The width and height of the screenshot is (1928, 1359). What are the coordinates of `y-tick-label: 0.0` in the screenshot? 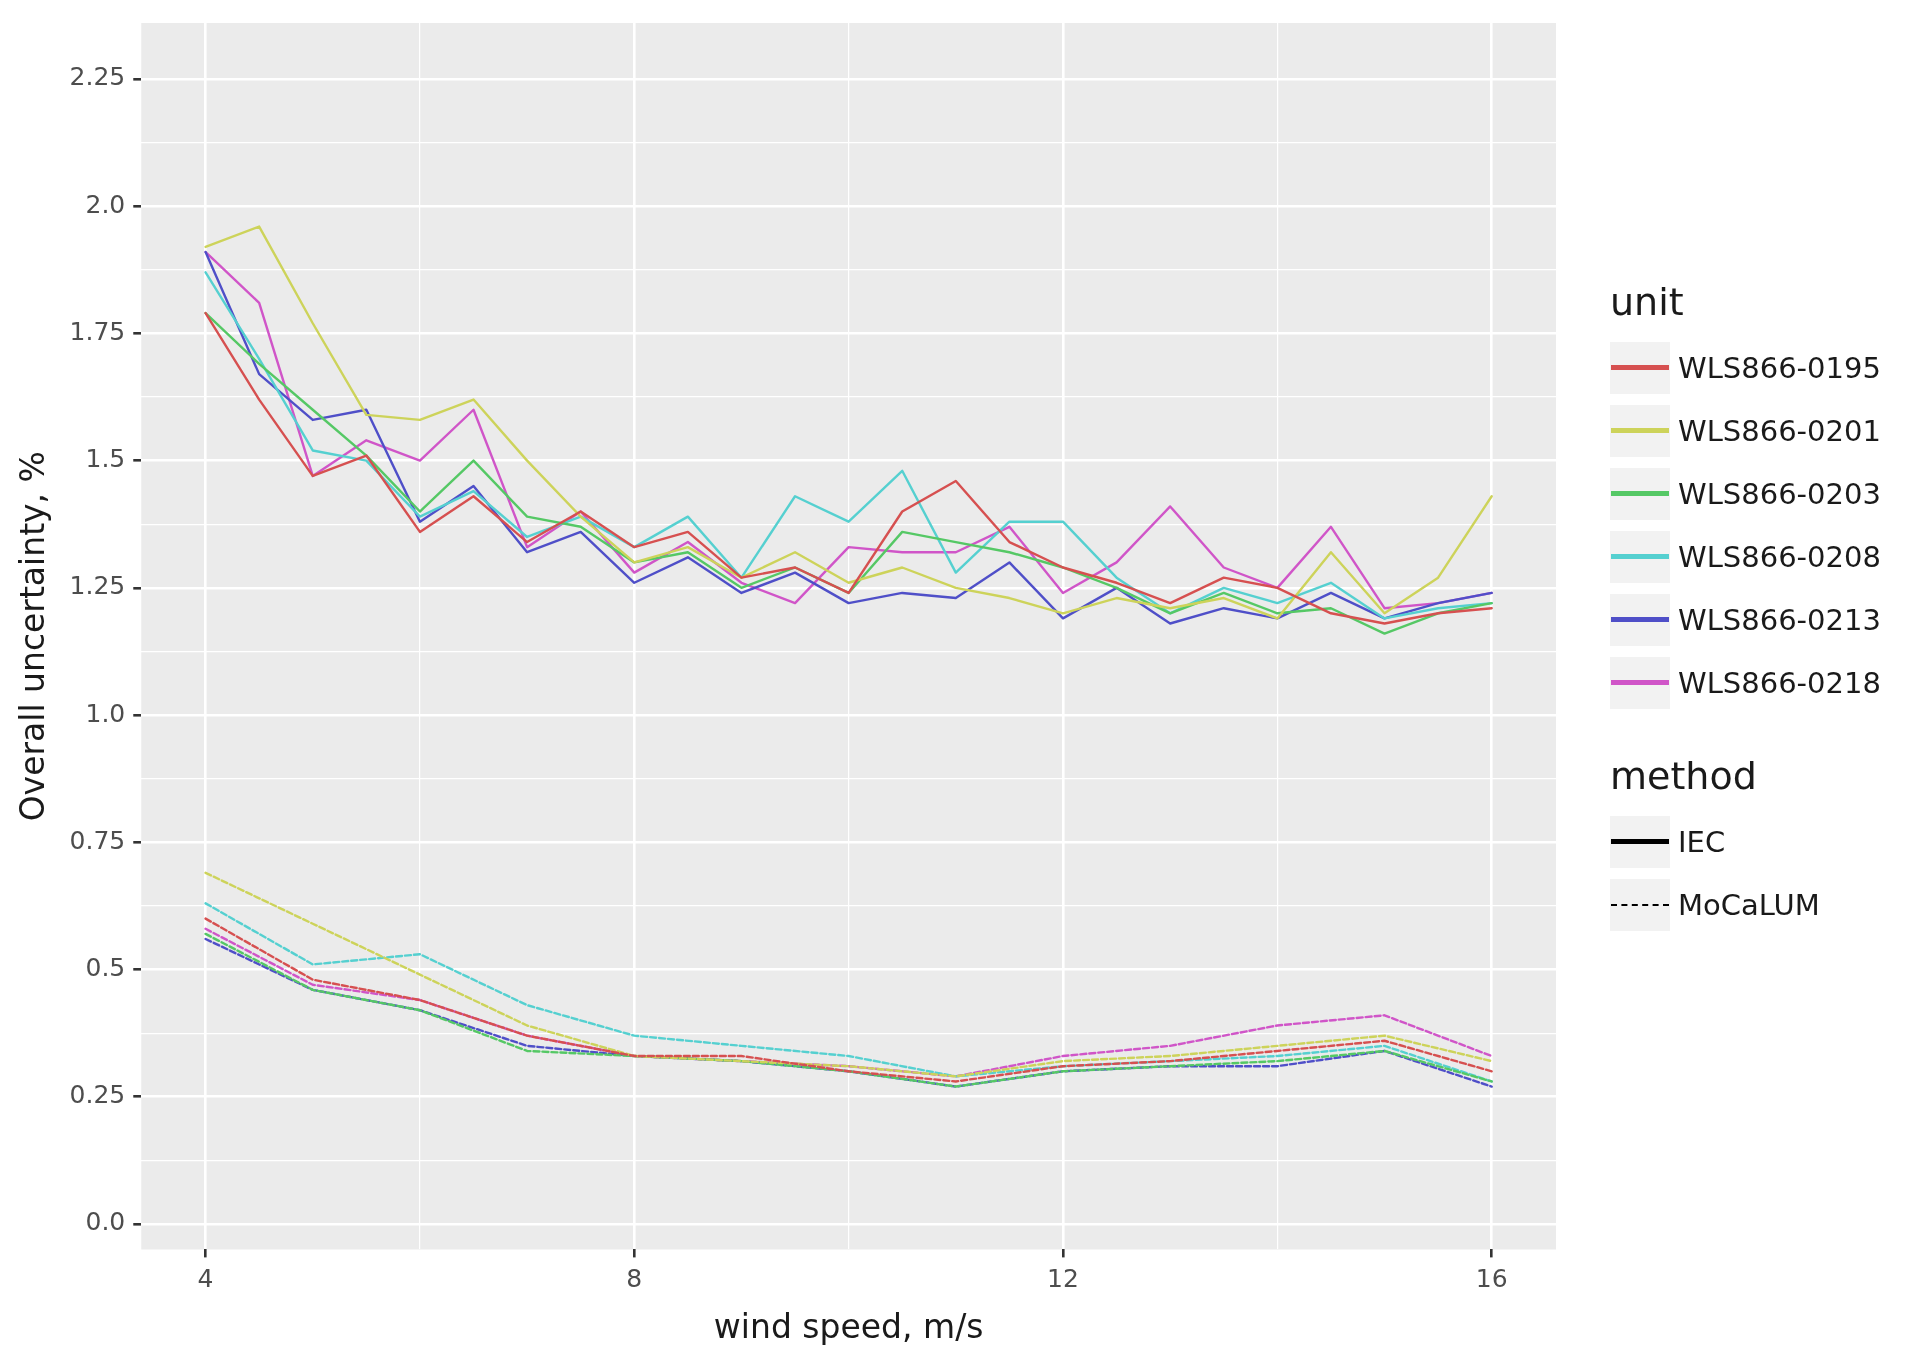 It's located at (105, 1222).